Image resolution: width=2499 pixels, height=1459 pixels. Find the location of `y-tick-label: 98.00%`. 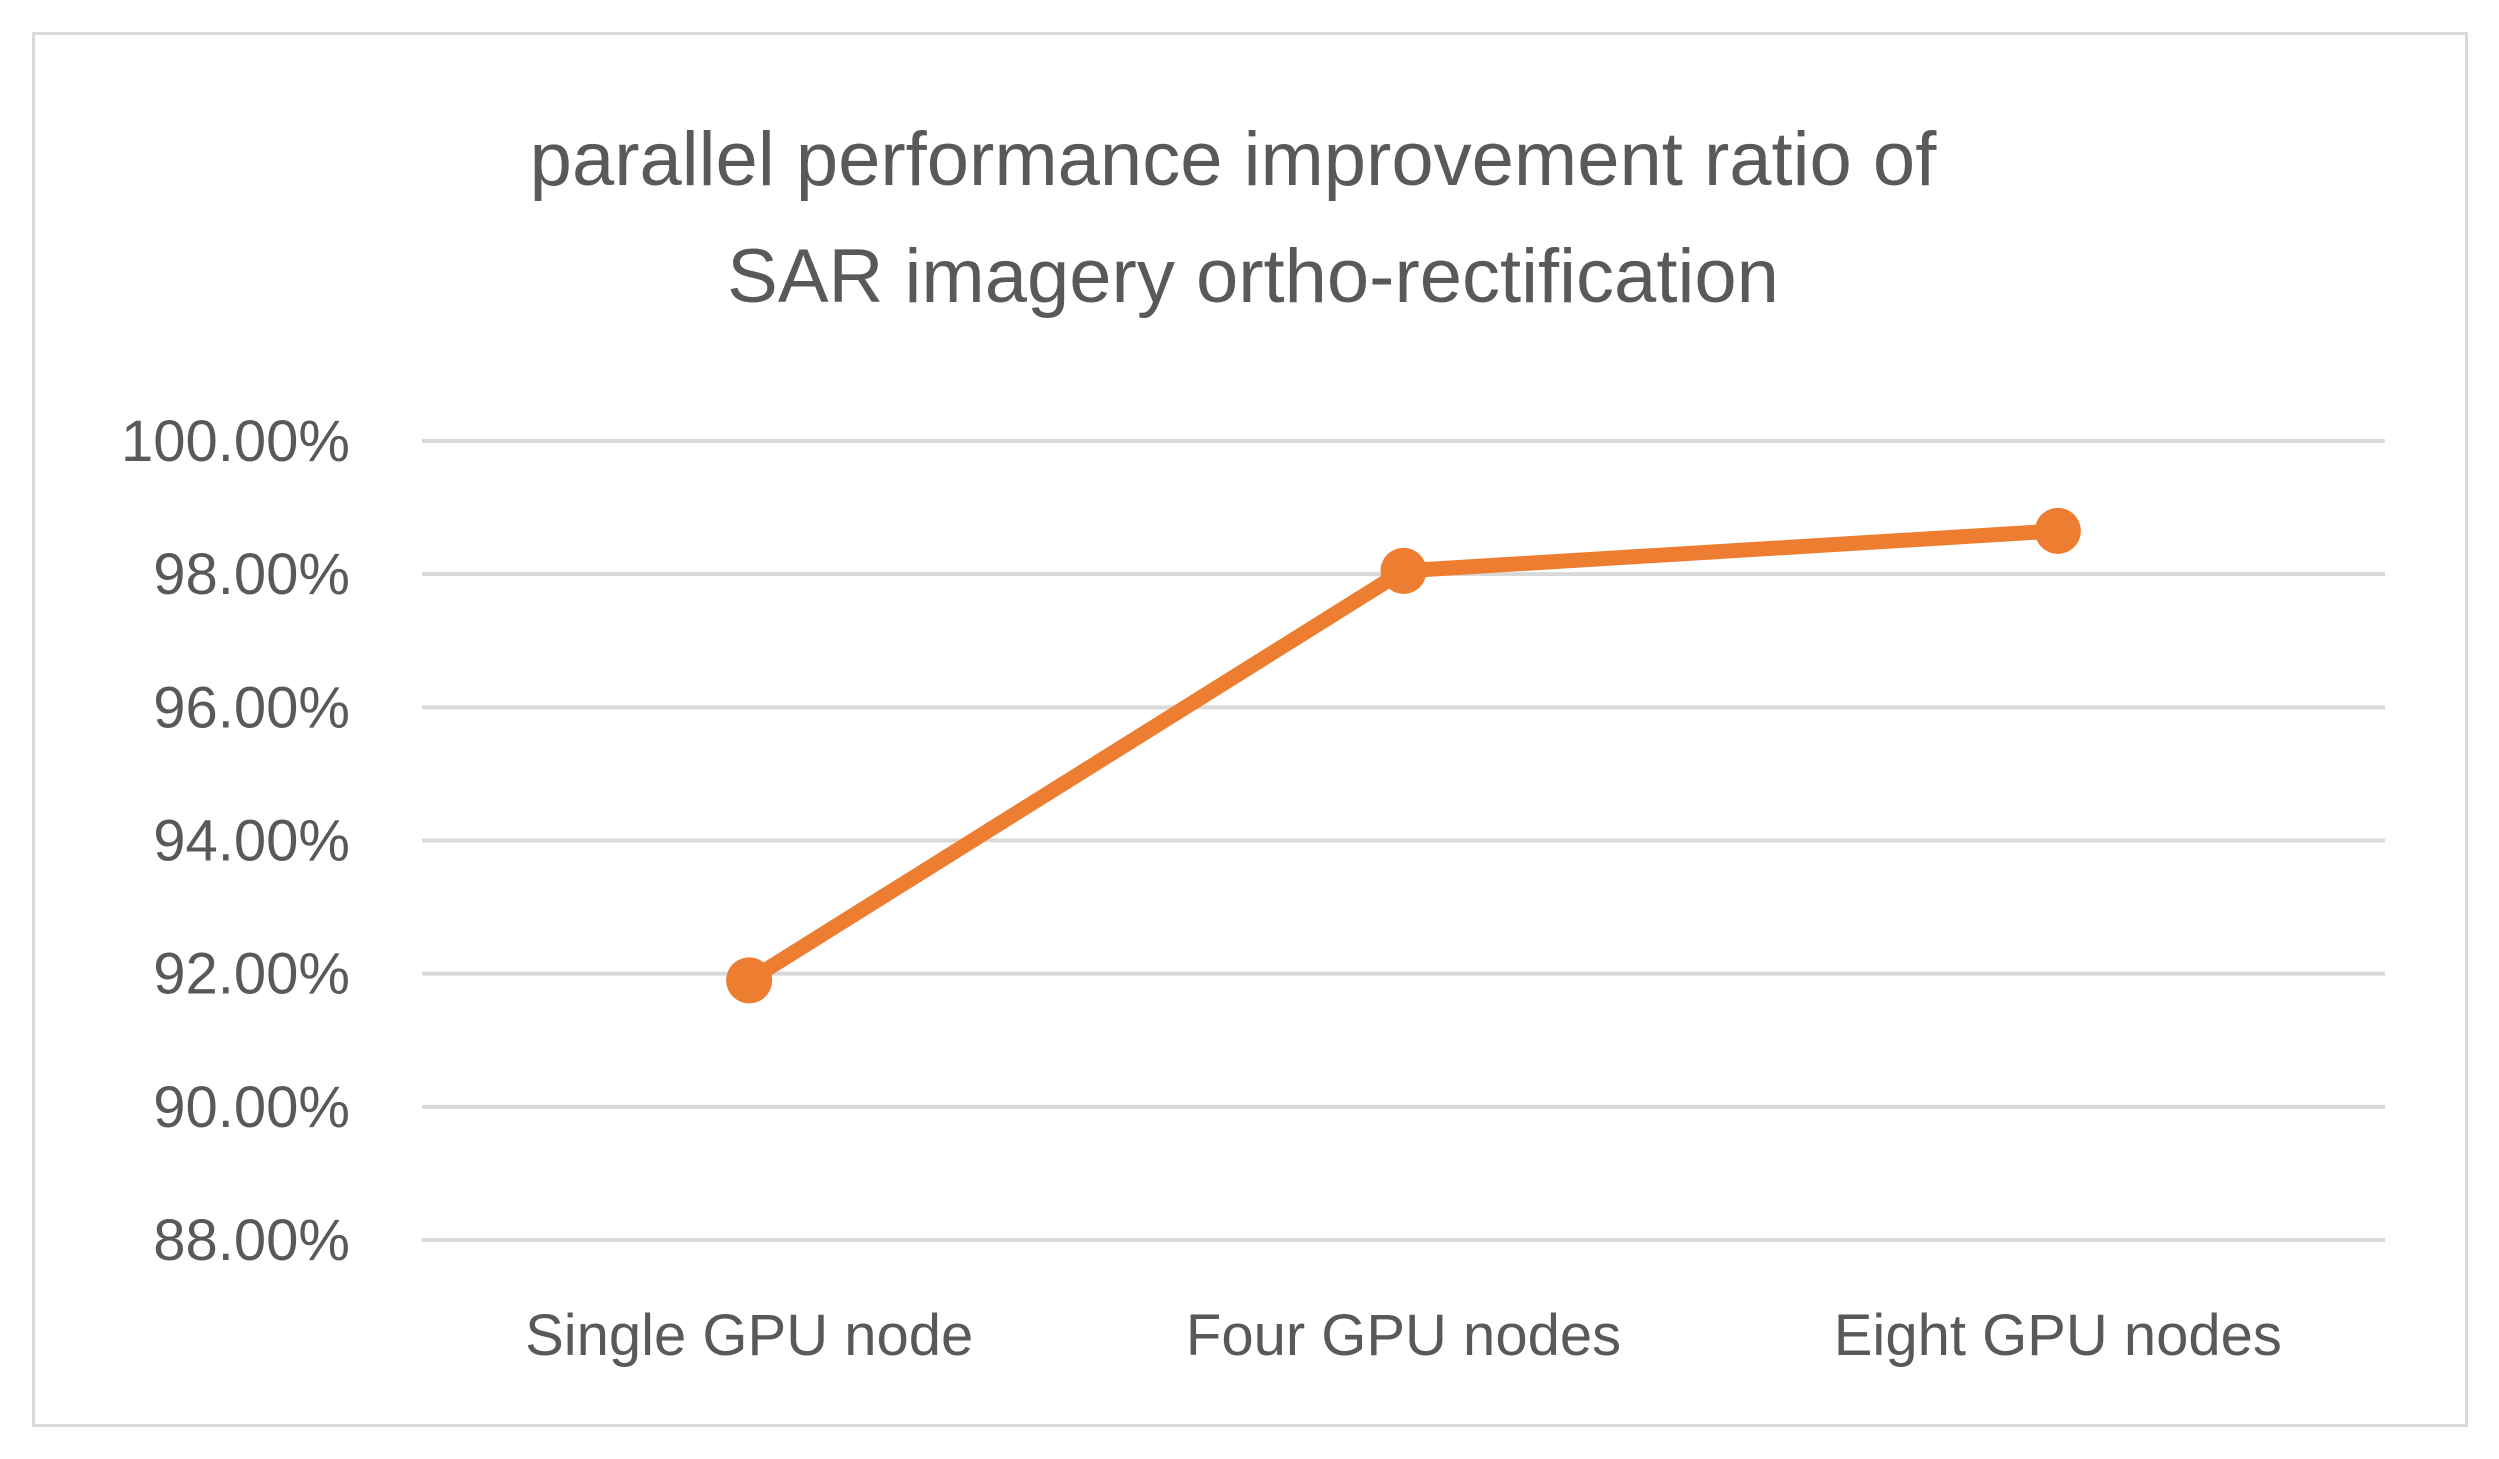

y-tick-label: 98.00% is located at coordinates (251, 574).